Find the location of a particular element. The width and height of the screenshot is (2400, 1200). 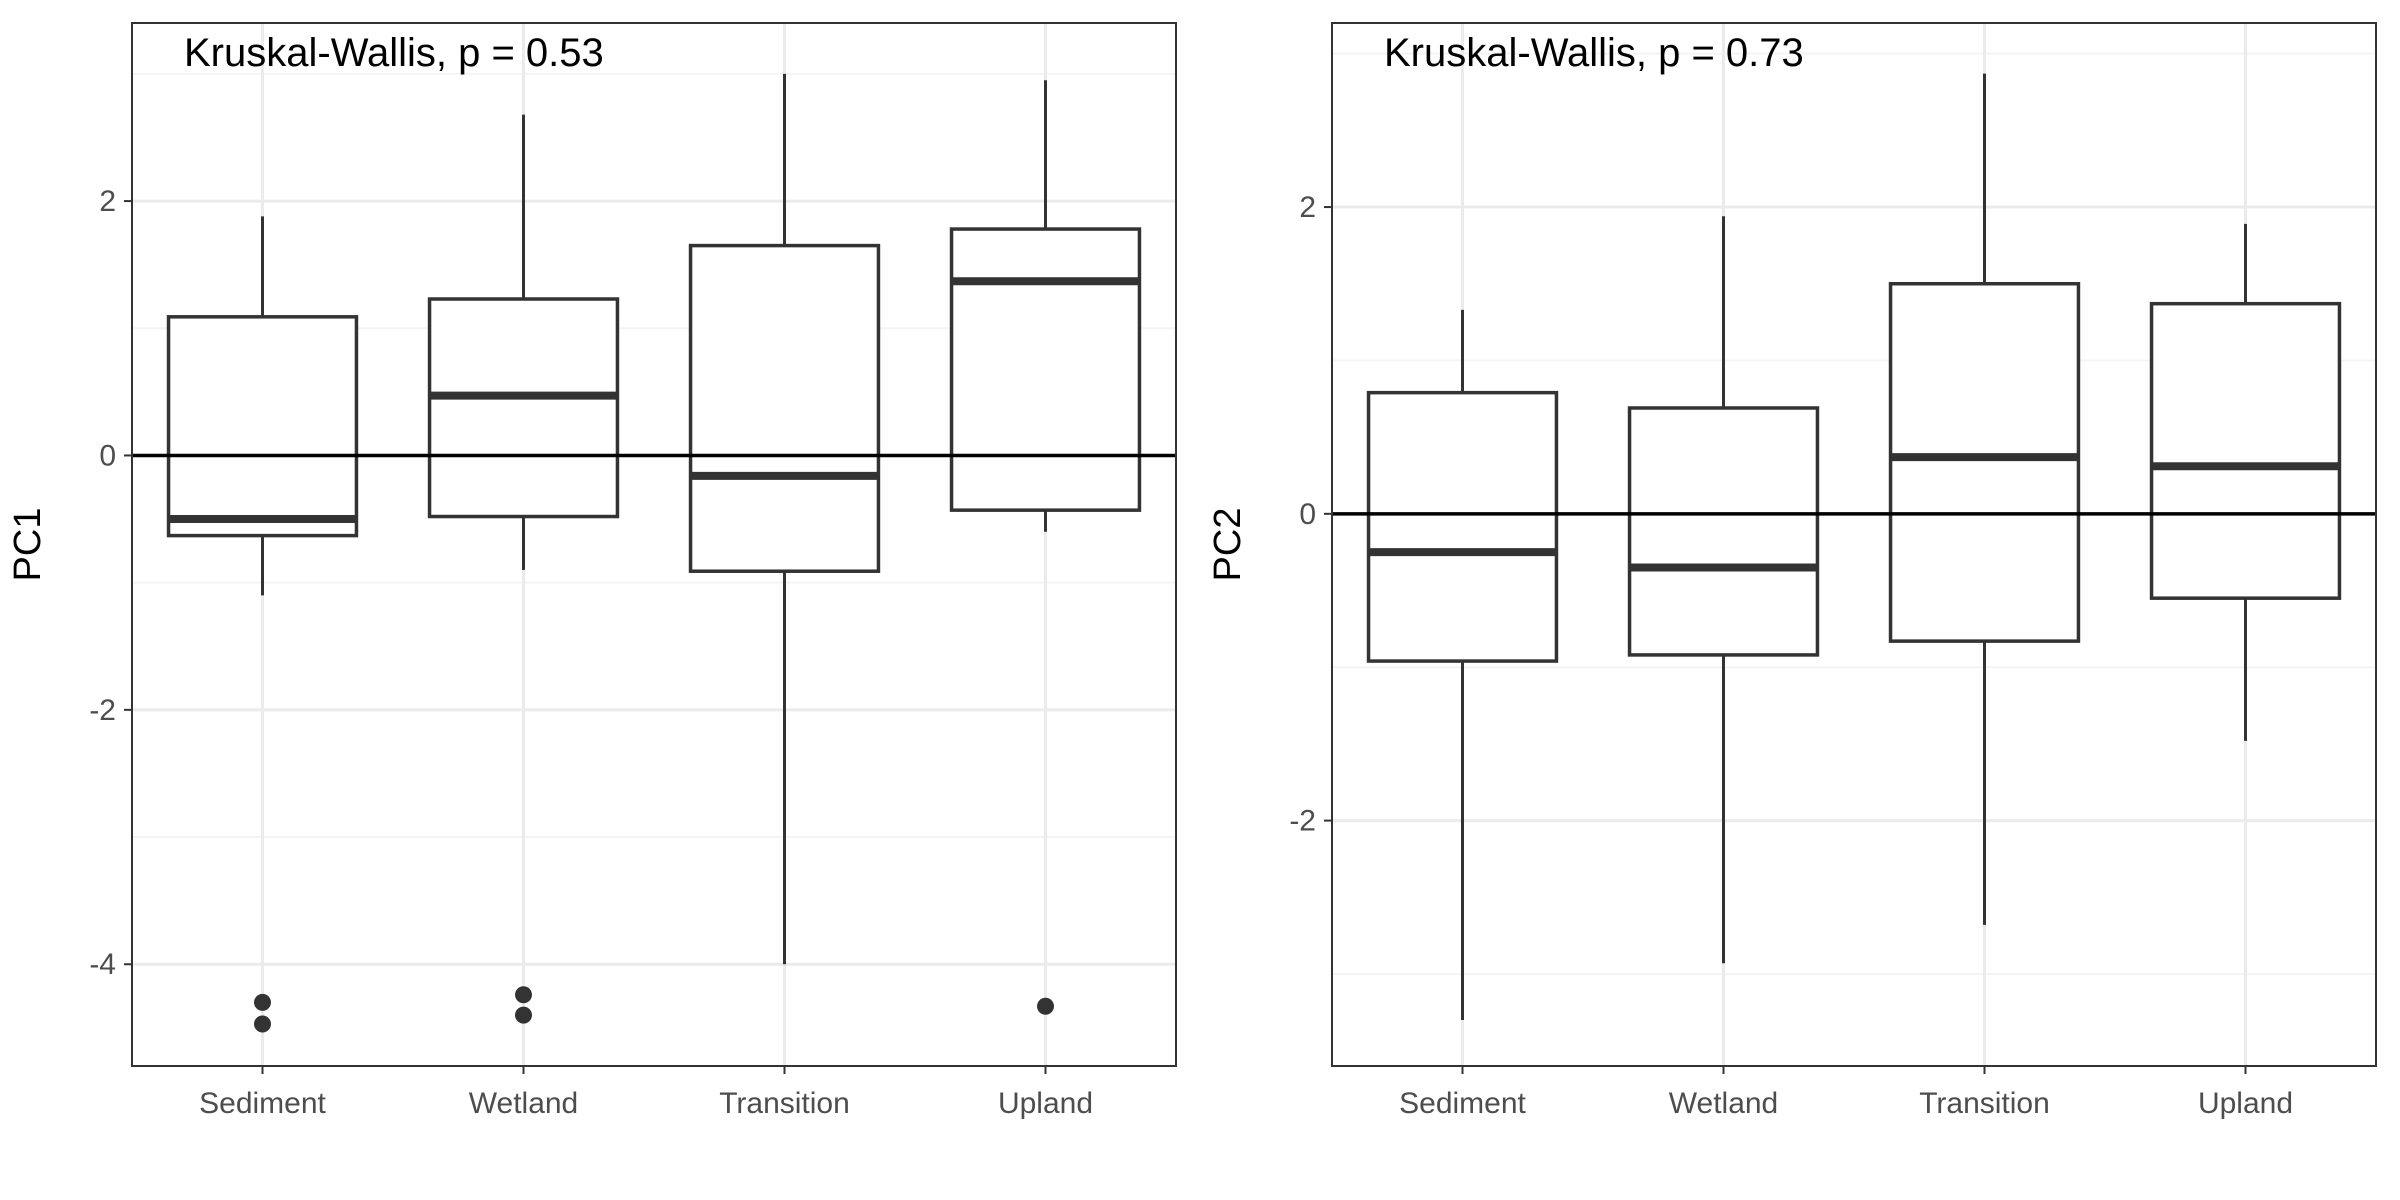

y-tick-label: -4 is located at coordinates (102, 964).